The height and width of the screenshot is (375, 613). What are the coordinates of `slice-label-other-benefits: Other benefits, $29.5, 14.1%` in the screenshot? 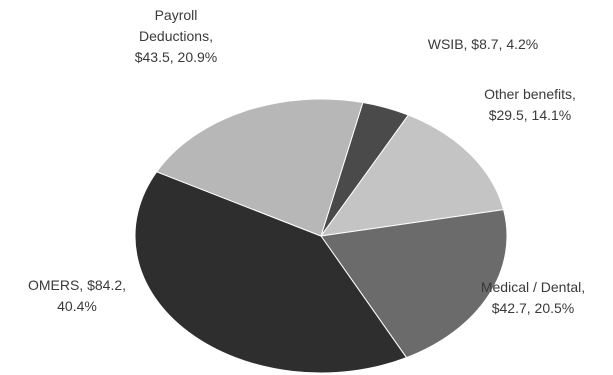 It's located at (530, 105).